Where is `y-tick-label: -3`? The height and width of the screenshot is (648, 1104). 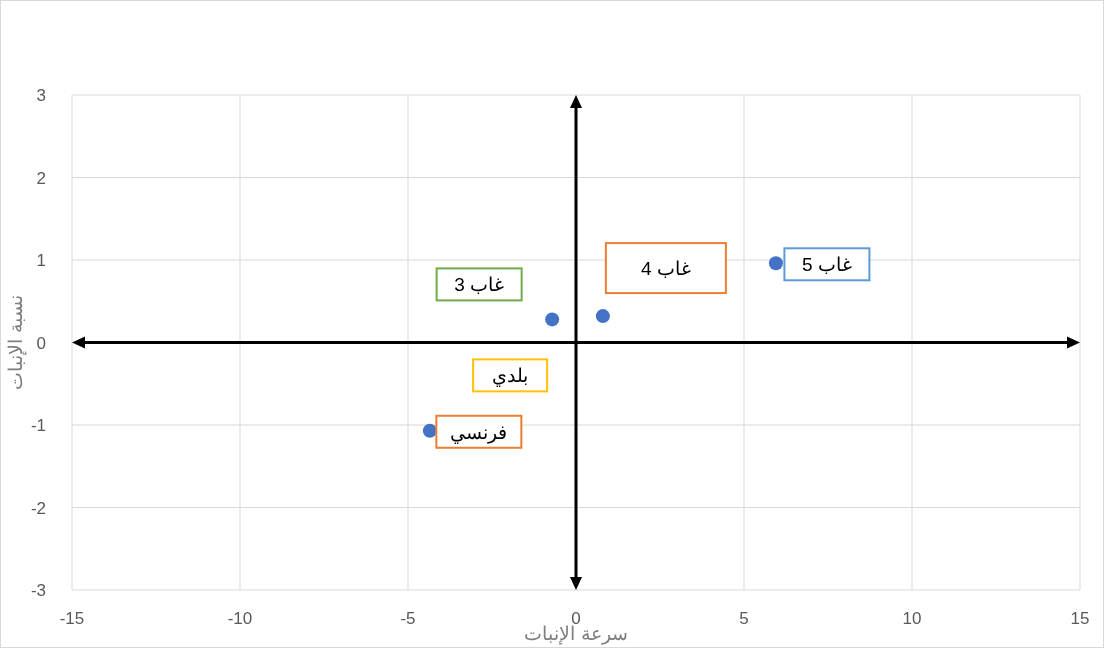 y-tick-label: -3 is located at coordinates (38, 590).